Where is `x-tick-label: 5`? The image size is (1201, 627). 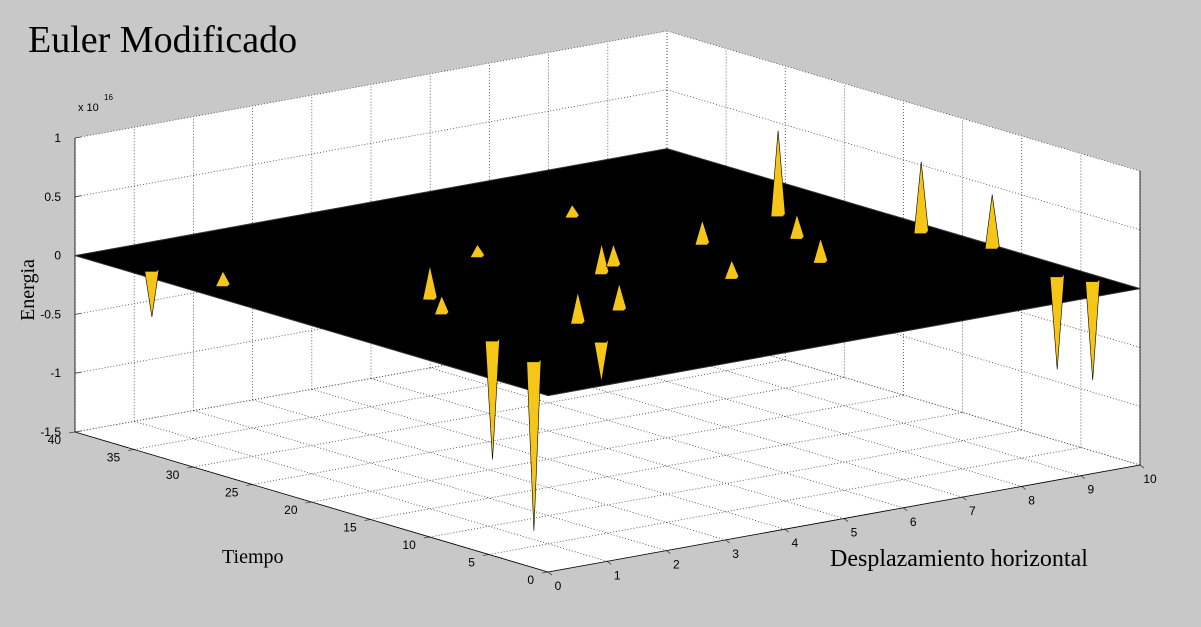 x-tick-label: 5 is located at coordinates (854, 533).